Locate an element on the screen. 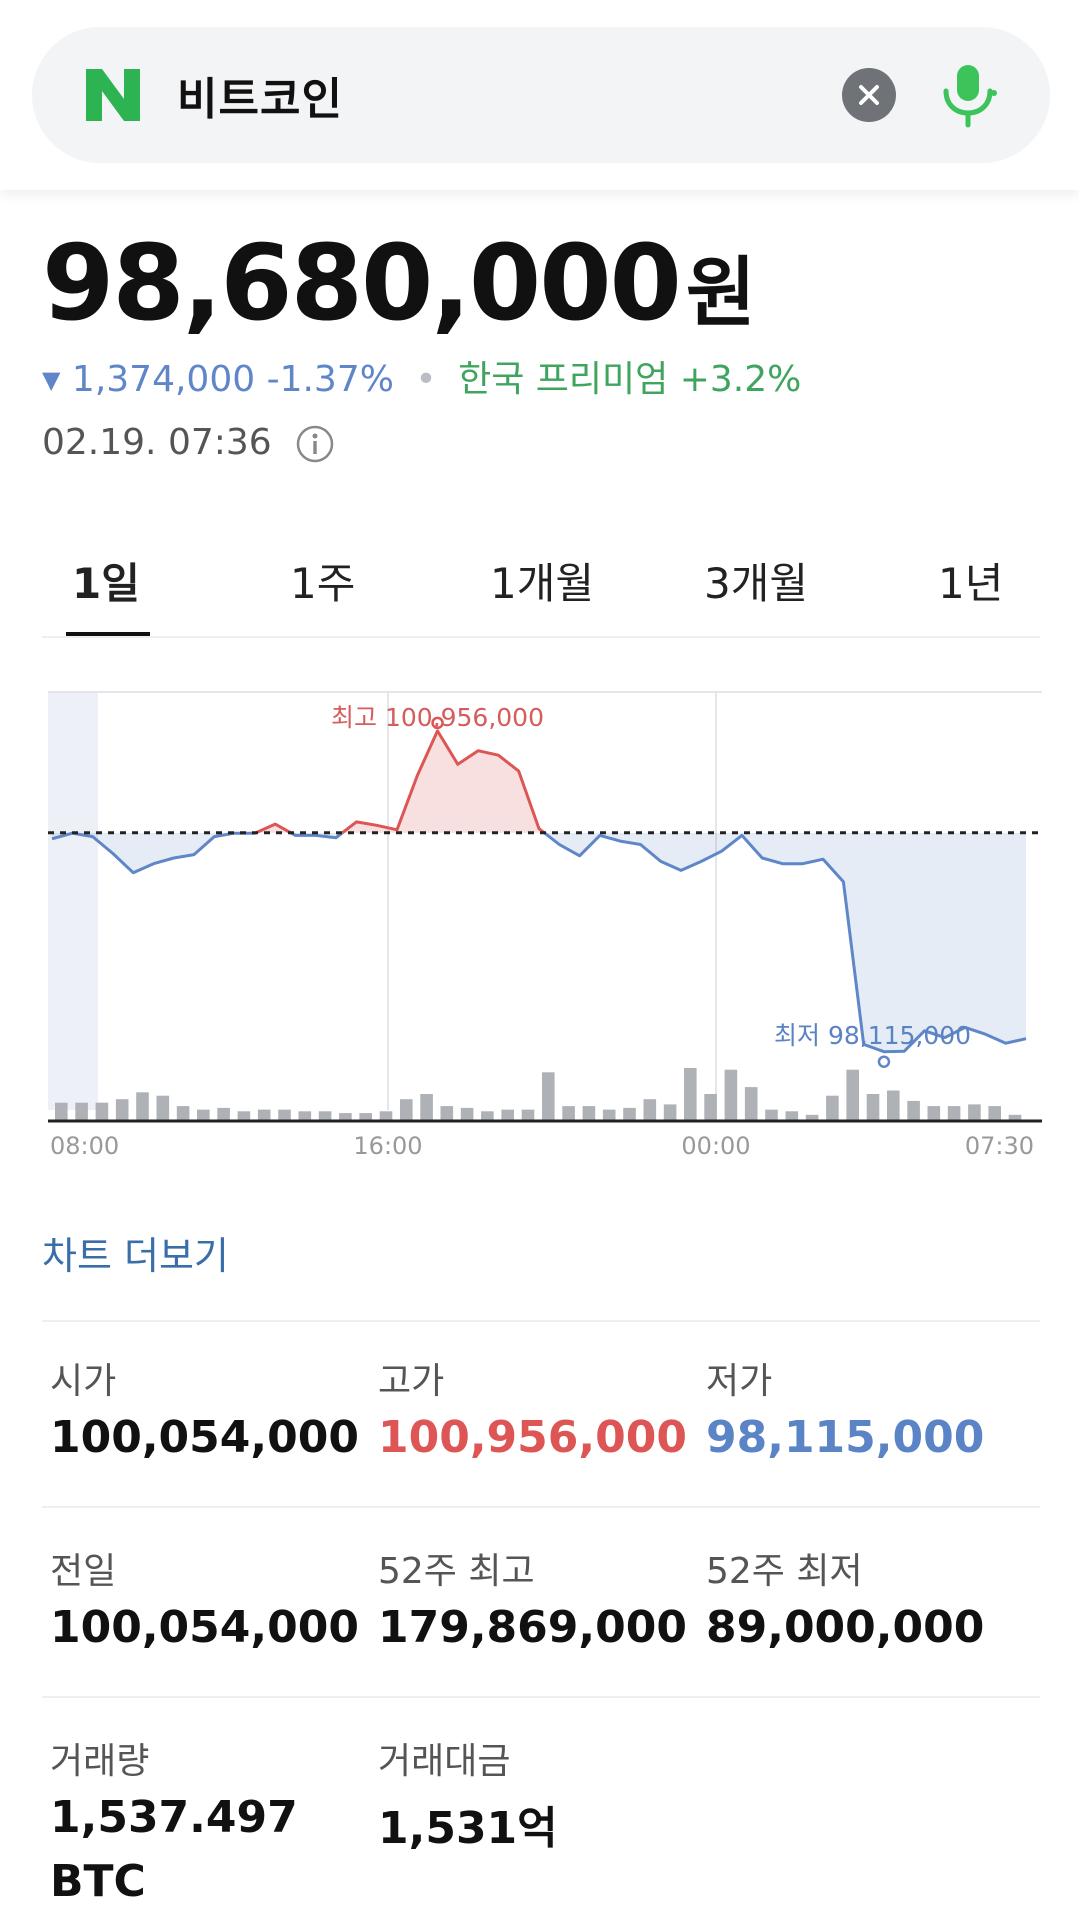  high-marker is located at coordinates (437, 723).